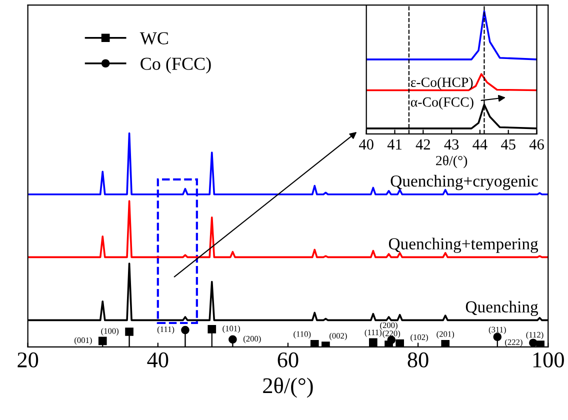 The height and width of the screenshot is (420, 568). I want to click on annotation: α-Co(FCC), so click(442, 103).